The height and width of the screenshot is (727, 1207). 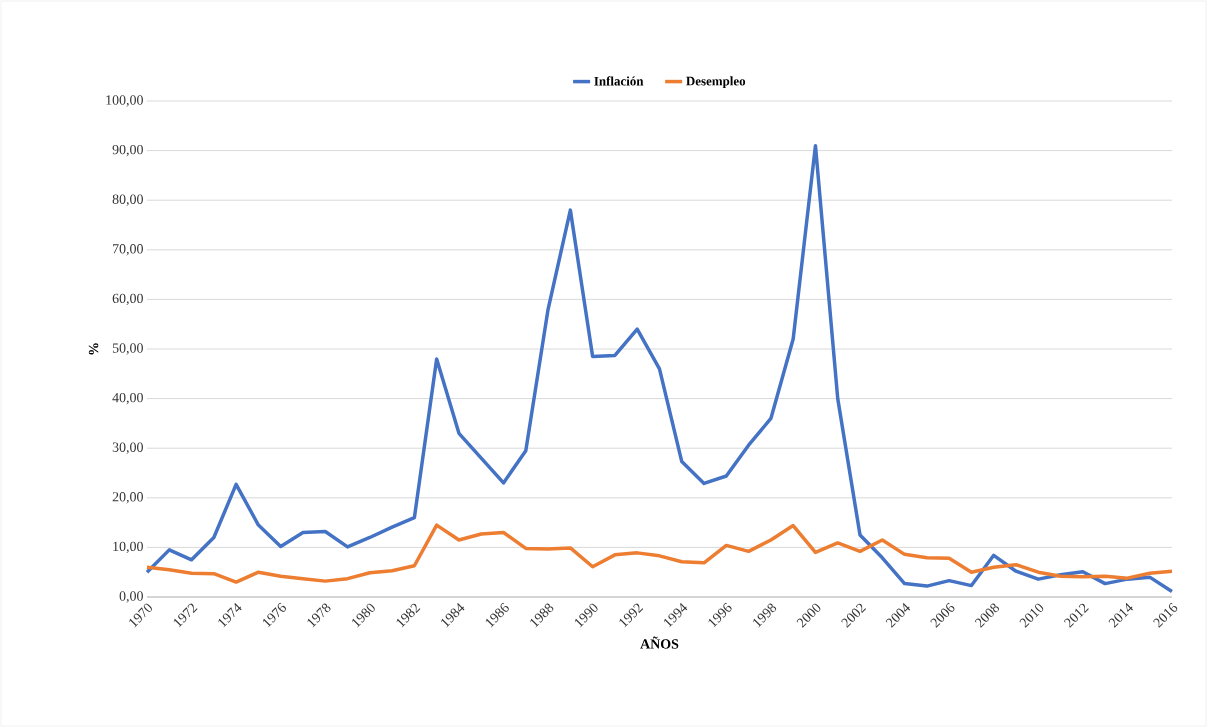 I want to click on y-tick-label: 50,00, so click(x=127, y=349).